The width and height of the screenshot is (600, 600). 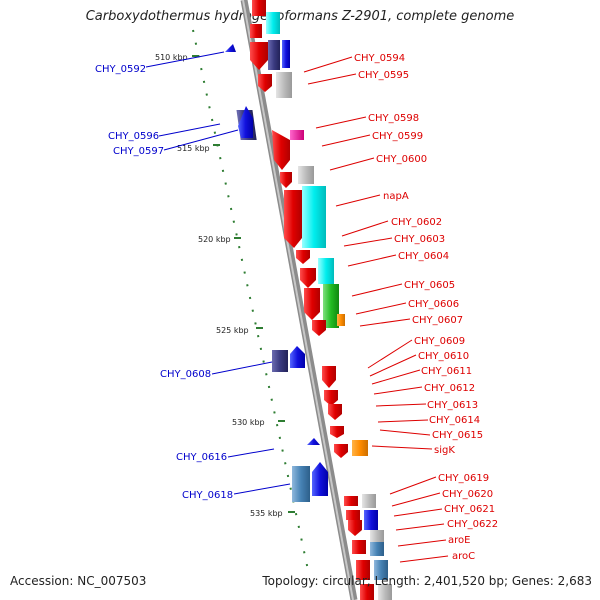 What do you see at coordinates (313, 441) in the screenshot?
I see `gene-chy0616-glyph` at bounding box center [313, 441].